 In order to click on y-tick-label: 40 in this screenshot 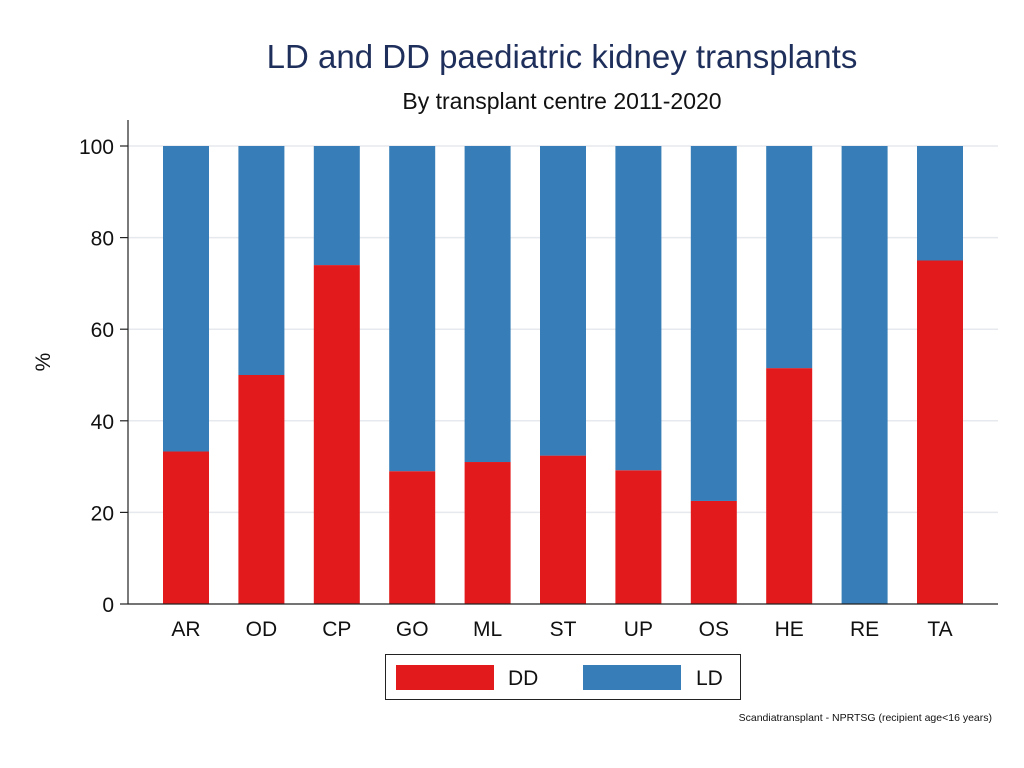, I will do `click(102, 422)`.